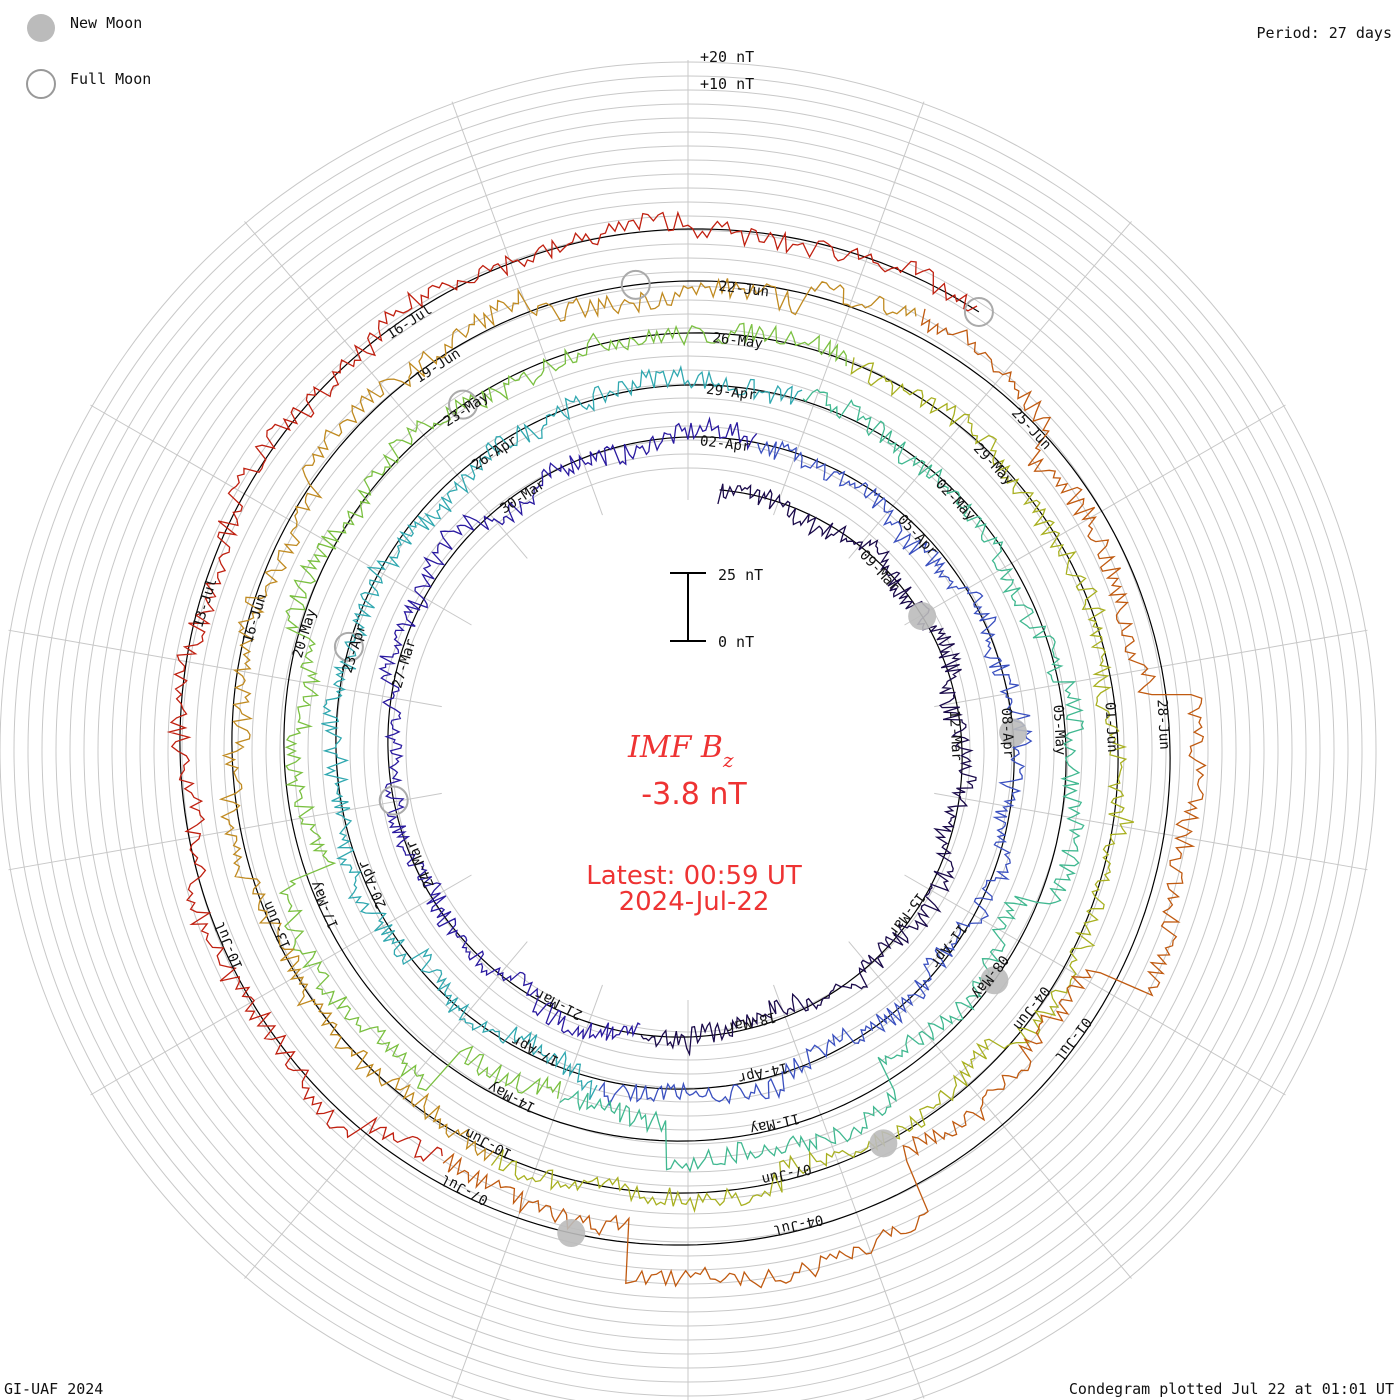 The image size is (1400, 1400). What do you see at coordinates (1324, 33) in the screenshot?
I see `period-label: Period: 27 days` at bounding box center [1324, 33].